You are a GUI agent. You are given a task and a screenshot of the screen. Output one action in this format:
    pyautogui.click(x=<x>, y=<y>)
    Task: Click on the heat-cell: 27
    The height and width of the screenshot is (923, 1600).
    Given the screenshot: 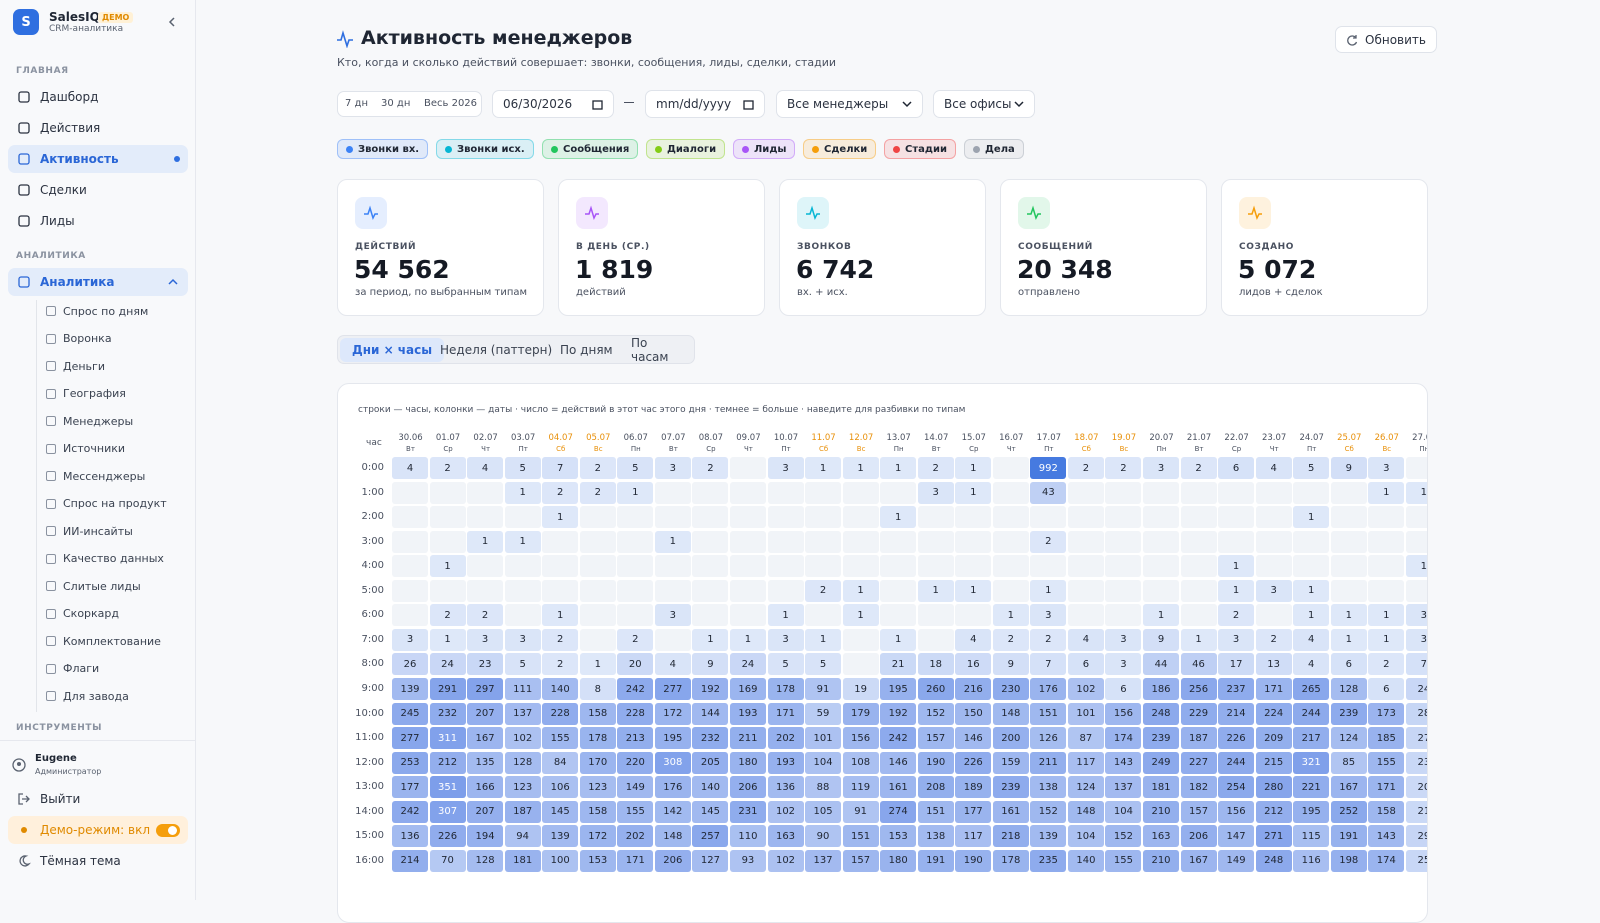 What is the action you would take?
    pyautogui.click(x=1416, y=738)
    